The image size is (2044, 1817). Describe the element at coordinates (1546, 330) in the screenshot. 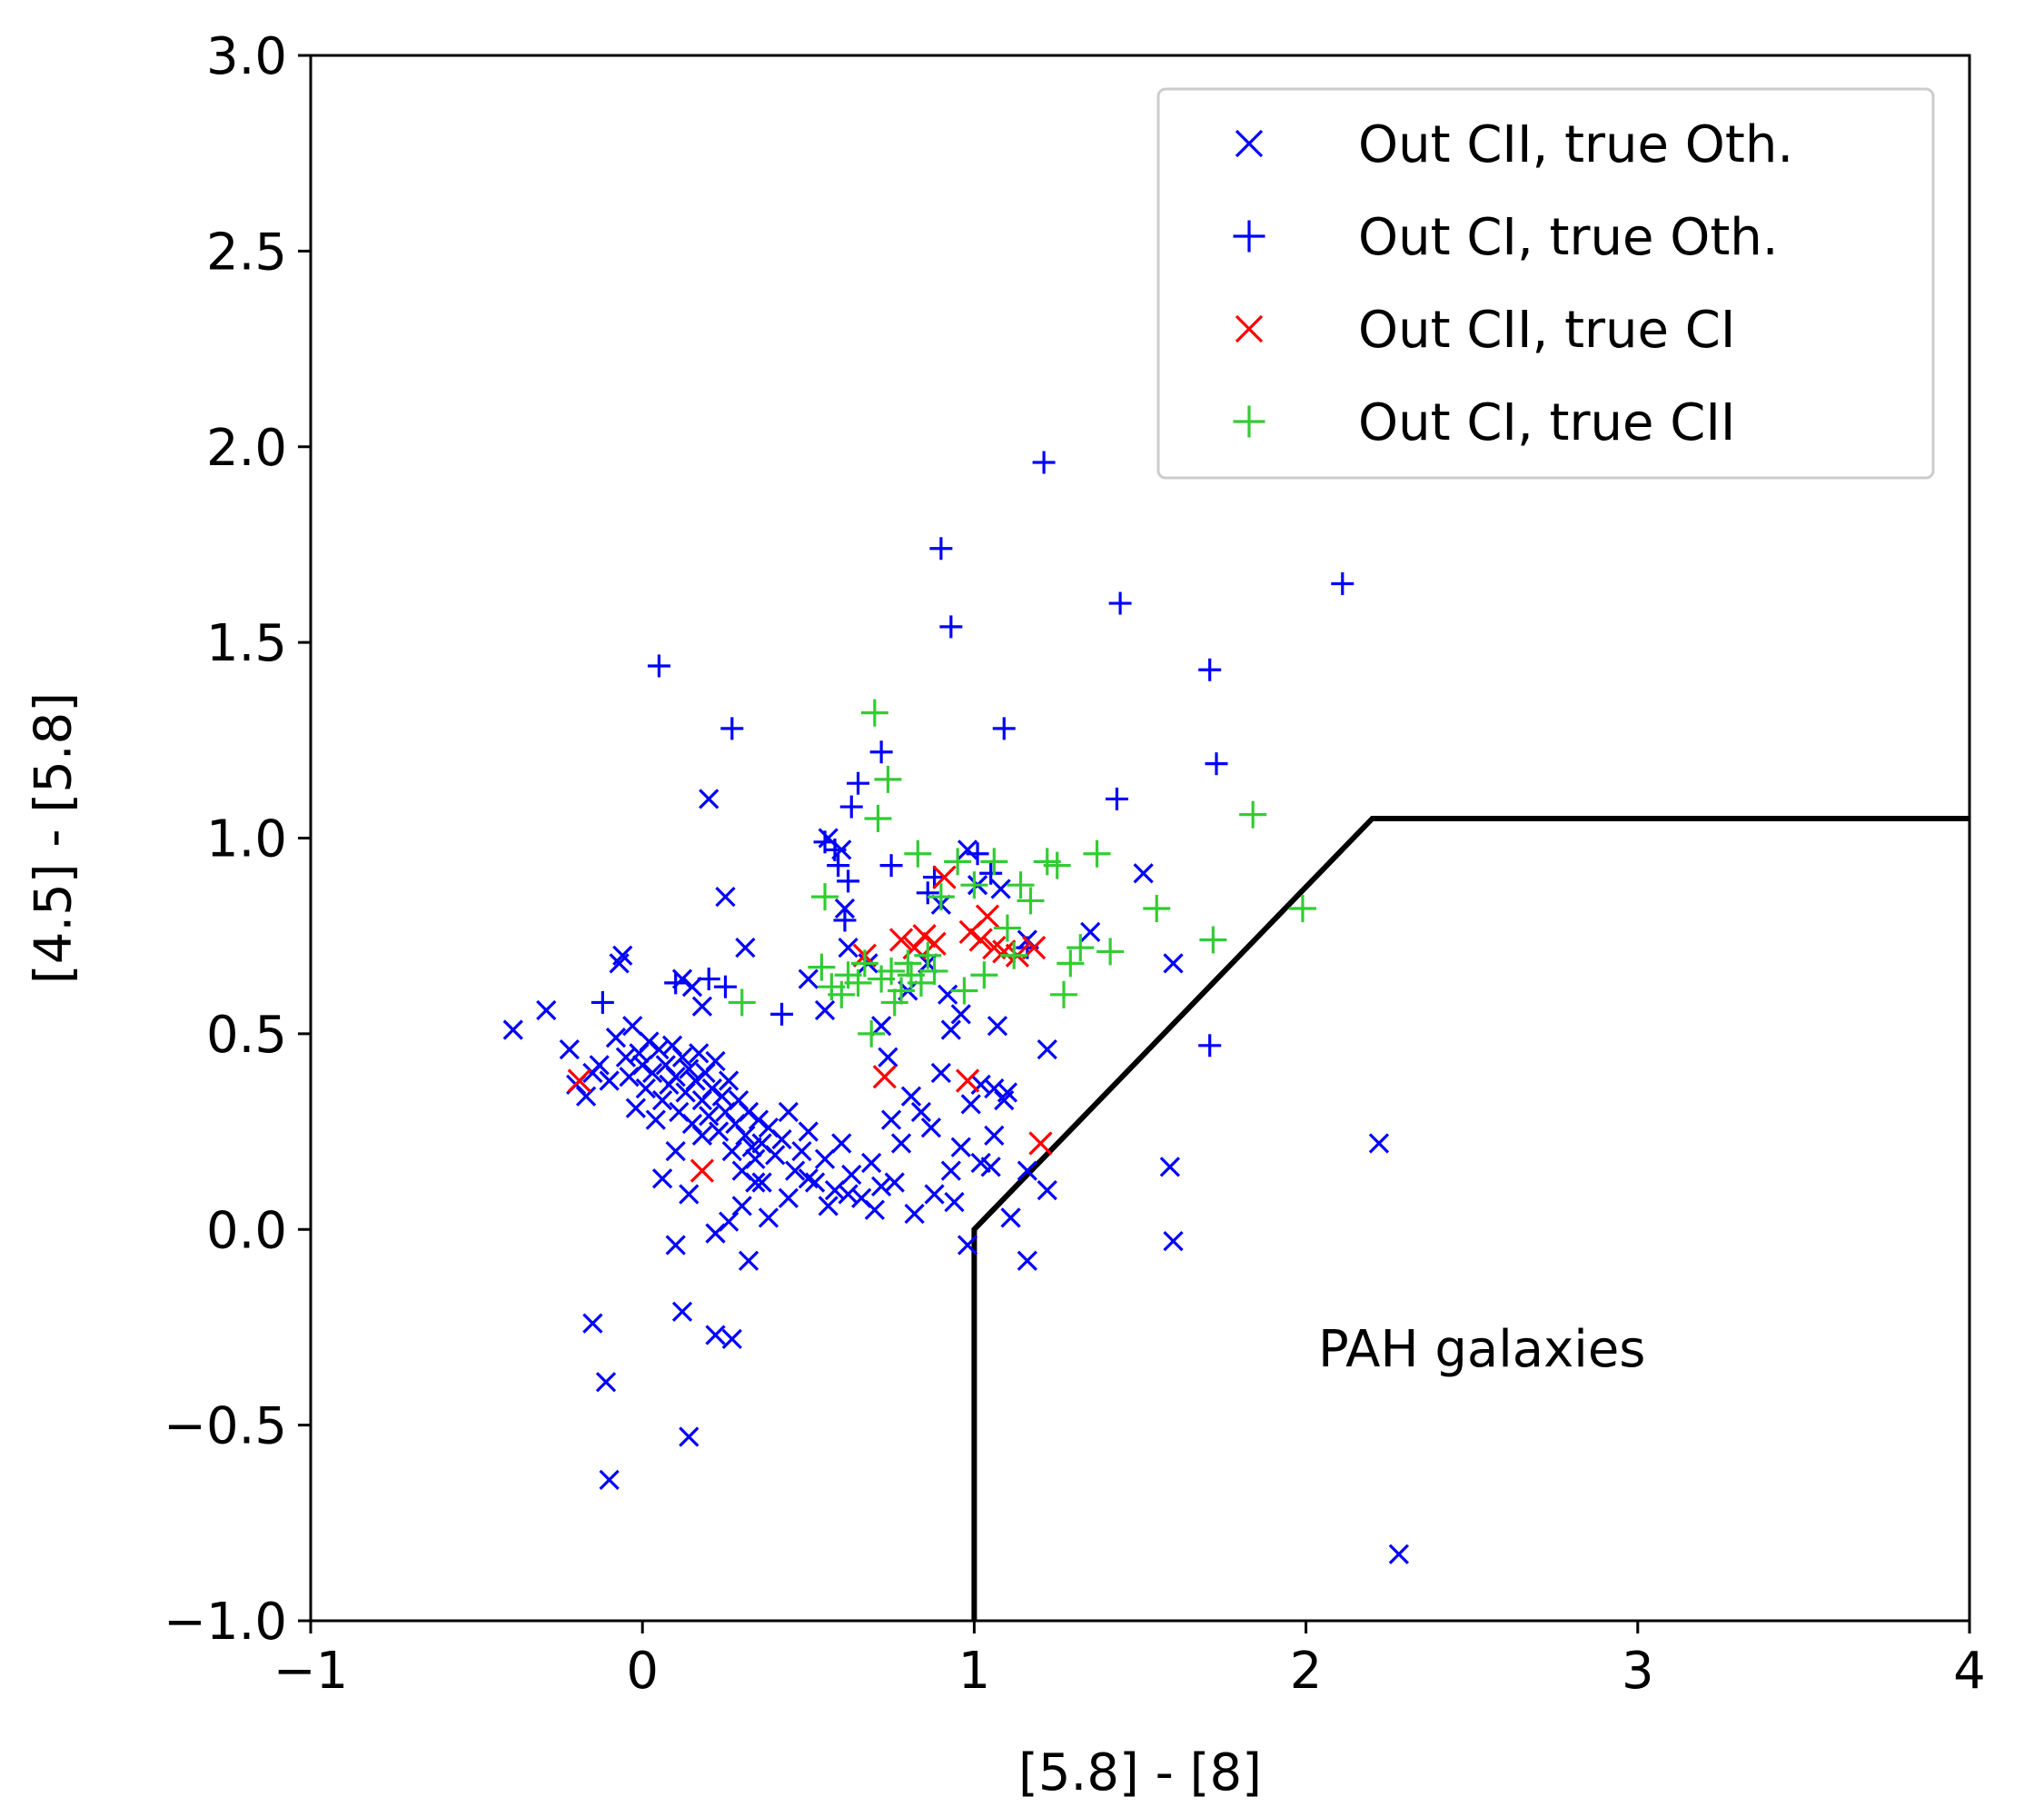

I see `legend-label: Out CII, true CI` at that location.